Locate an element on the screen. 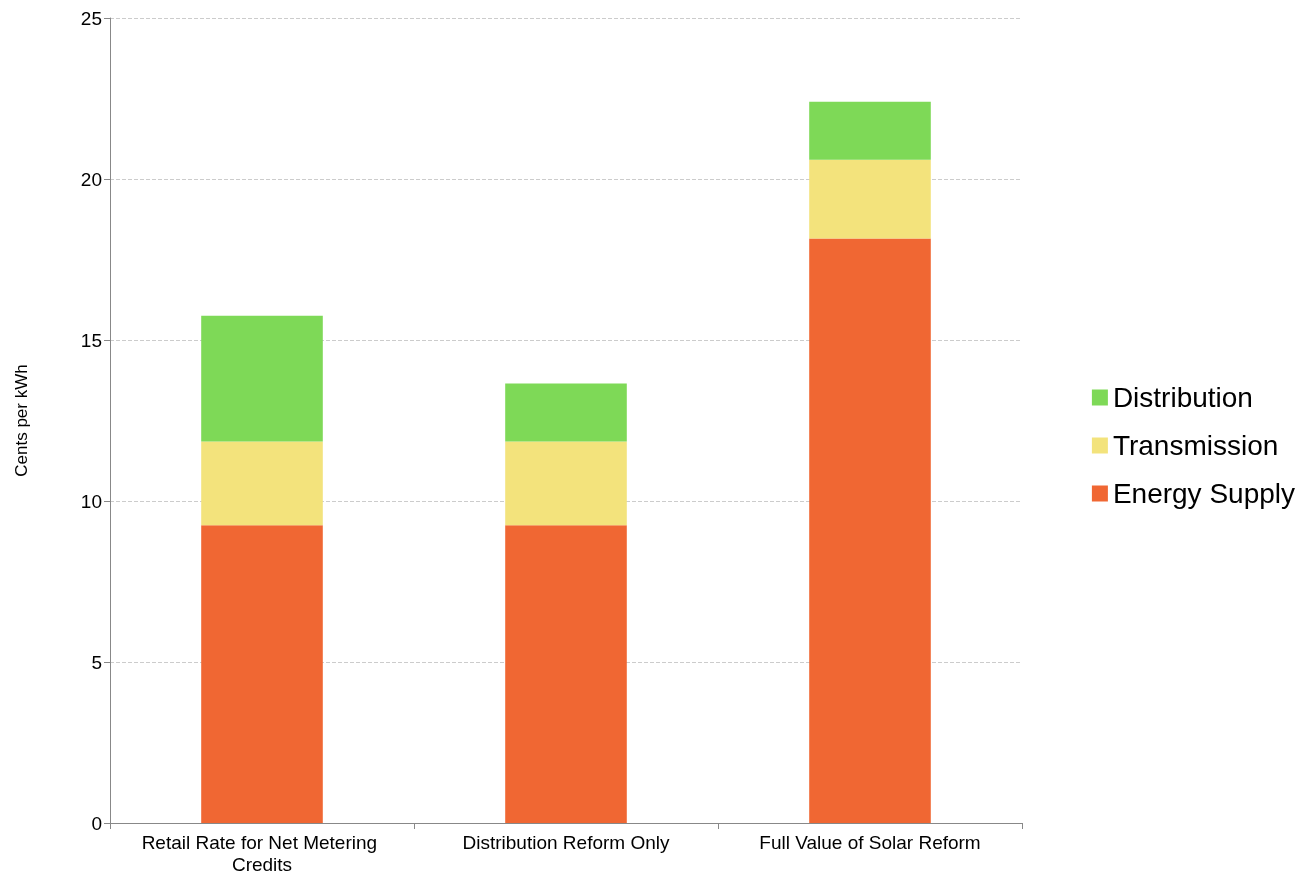  legend-label: Energy Supply is located at coordinates (1203, 493).